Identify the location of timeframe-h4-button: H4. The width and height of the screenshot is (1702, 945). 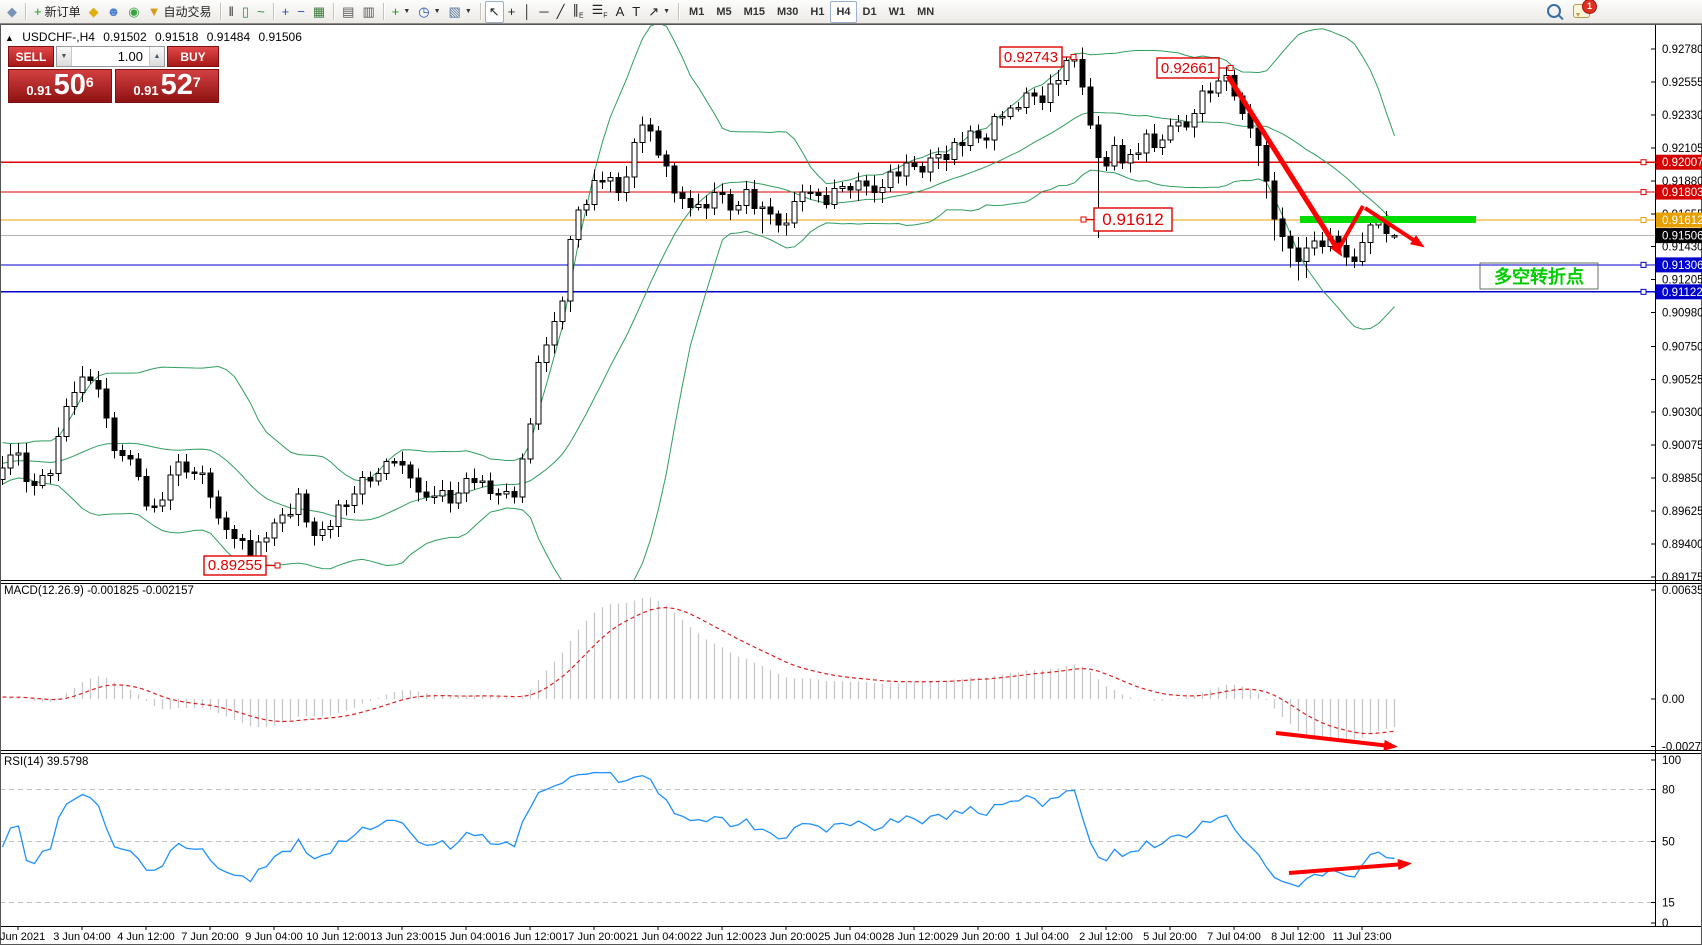
(843, 11).